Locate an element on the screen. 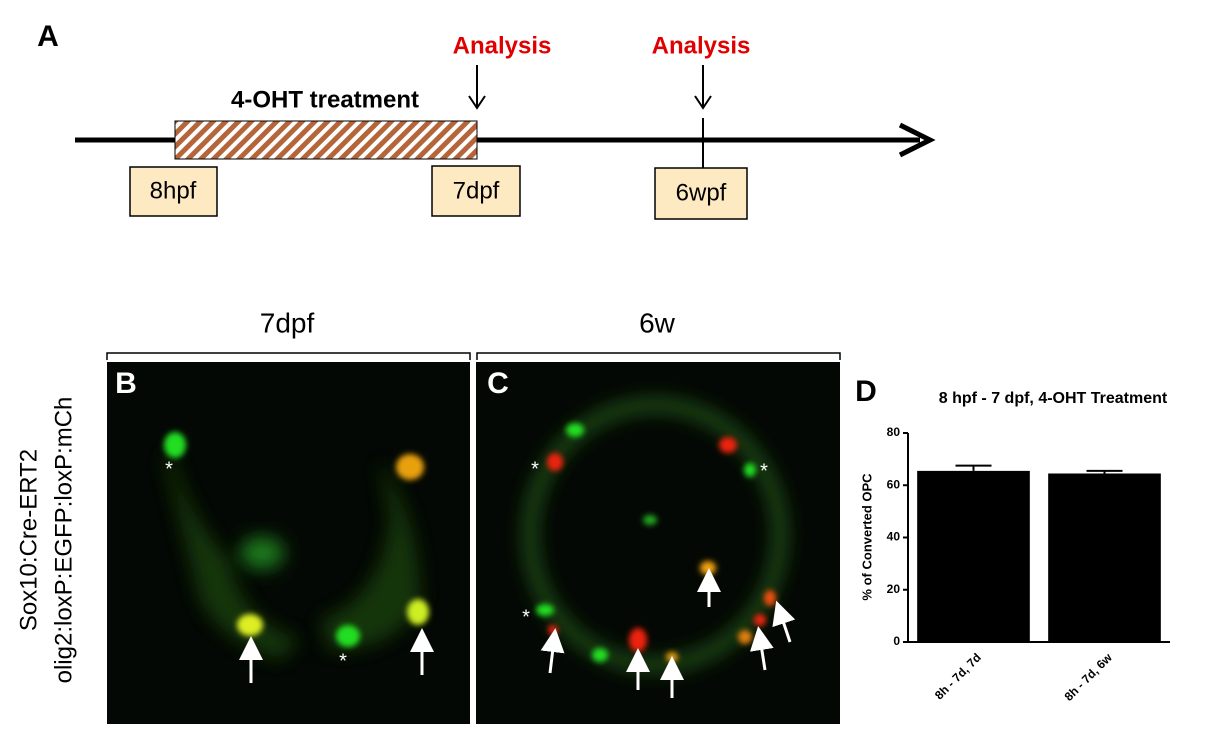 Image resolution: width=1209 pixels, height=741 pixels. timepoint: 8hpf is located at coordinates (173, 190).